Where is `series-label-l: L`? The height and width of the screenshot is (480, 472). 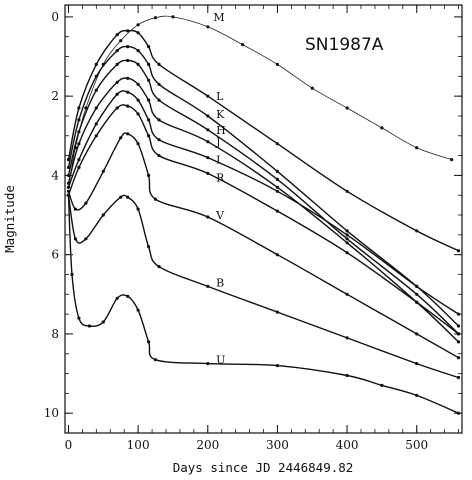
series-label-l: L is located at coordinates (220, 96).